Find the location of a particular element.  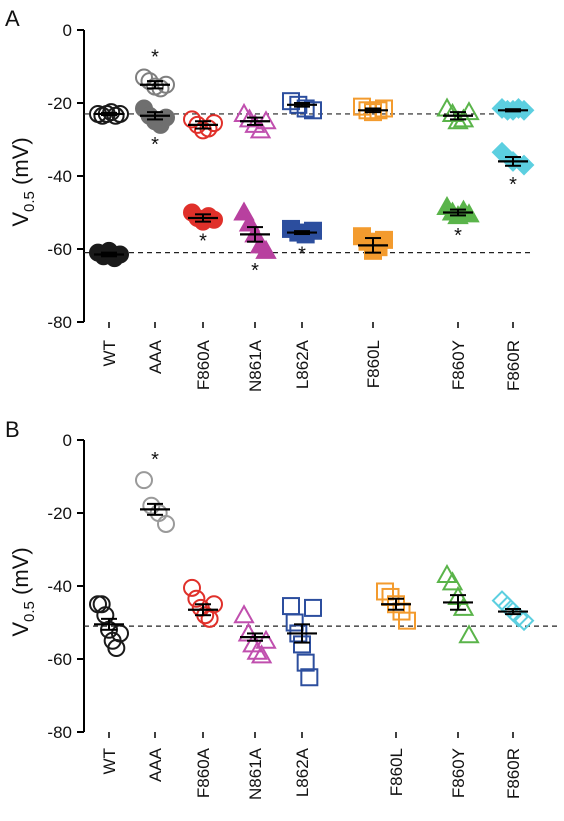

panel-label: A is located at coordinates (12, 18).